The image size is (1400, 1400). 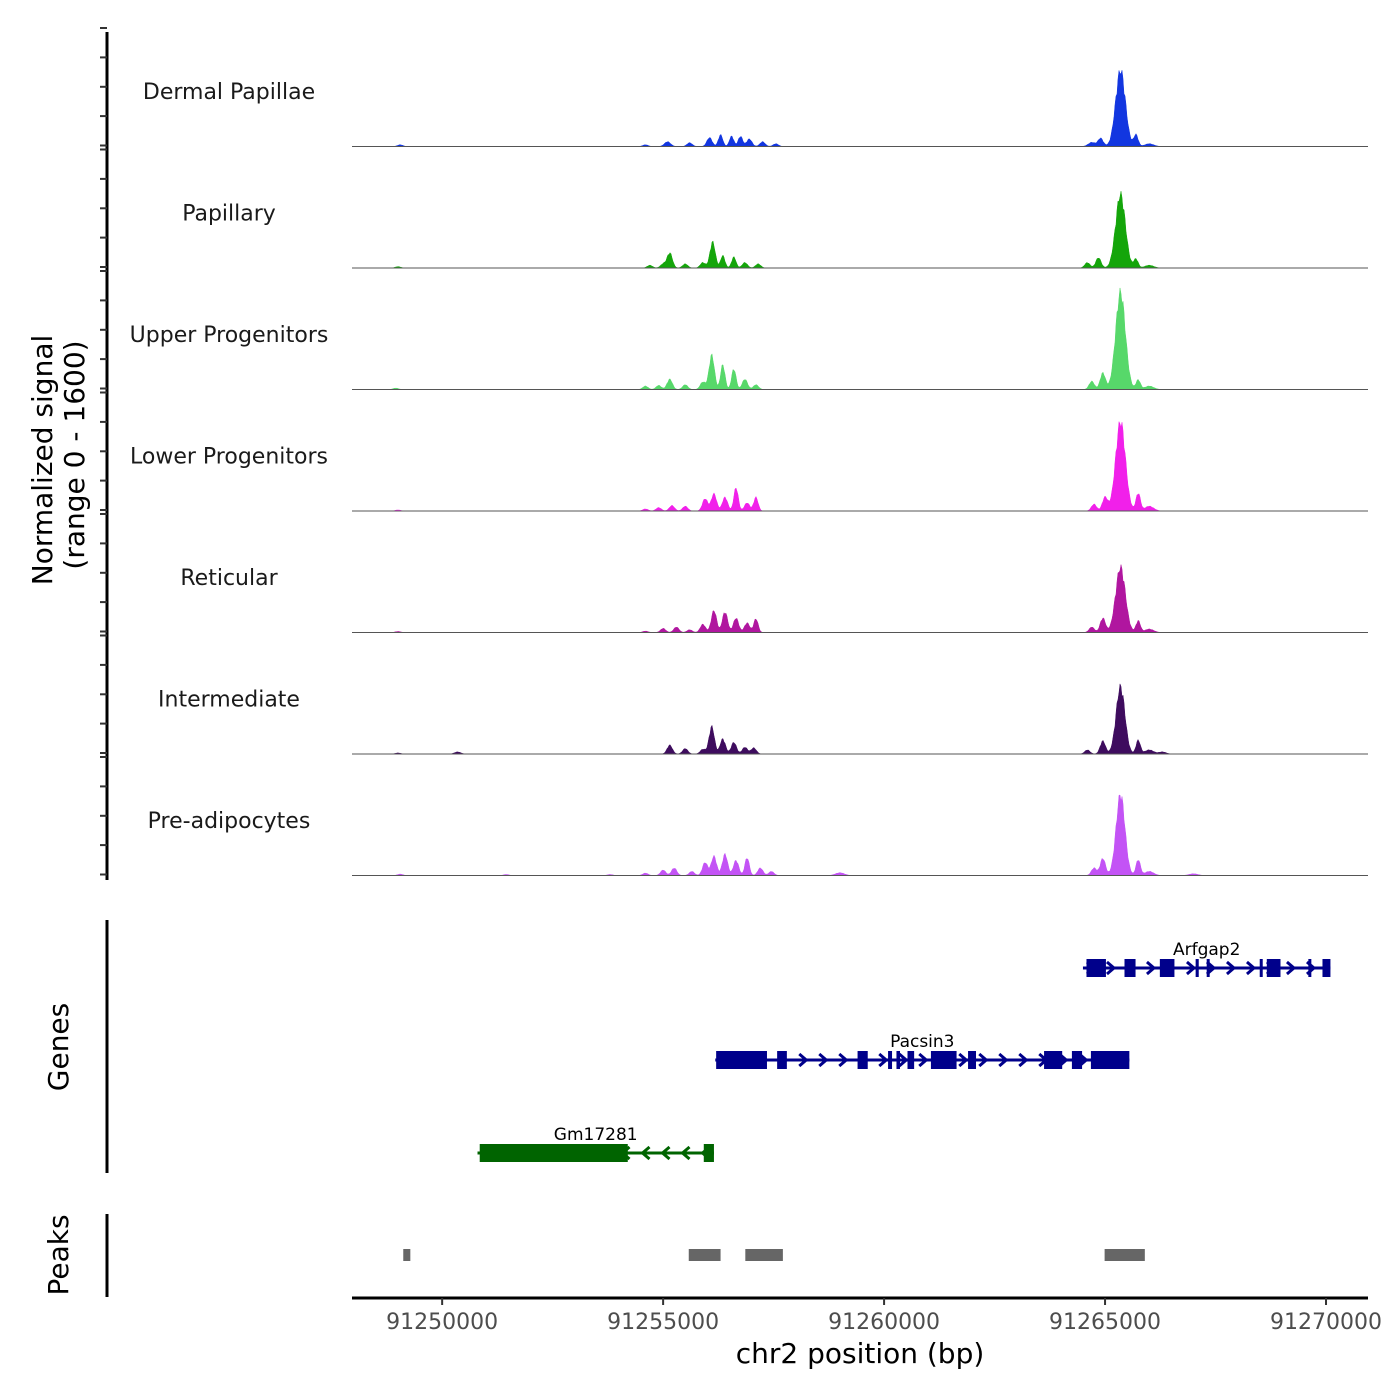 I want to click on x-axis-title: chr2 position (bp), so click(x=860, y=1353).